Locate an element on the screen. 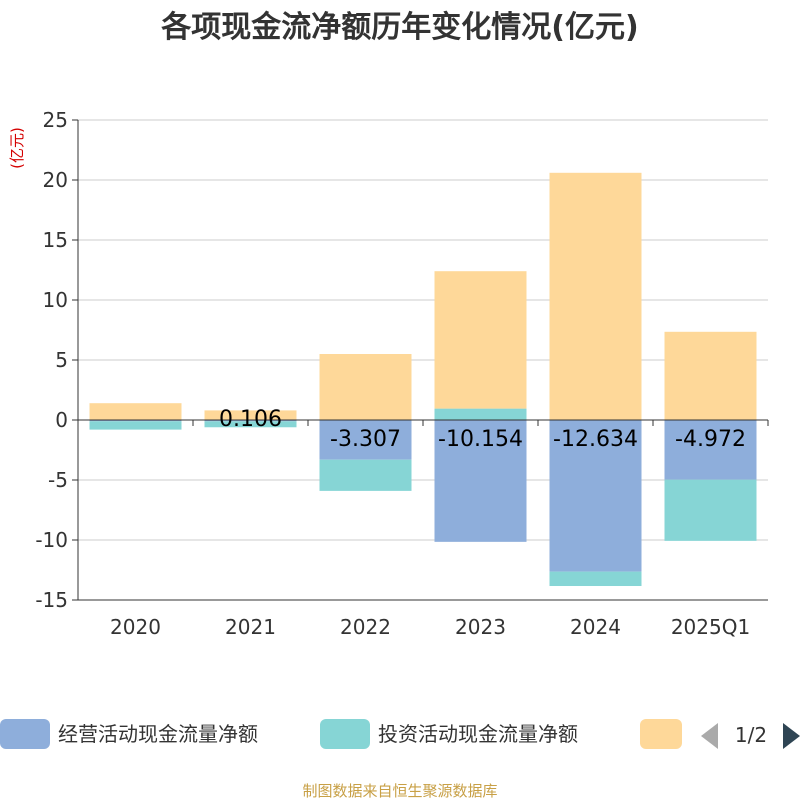 The height and width of the screenshot is (800, 800). x-tick-label: 2021 is located at coordinates (250, 627).